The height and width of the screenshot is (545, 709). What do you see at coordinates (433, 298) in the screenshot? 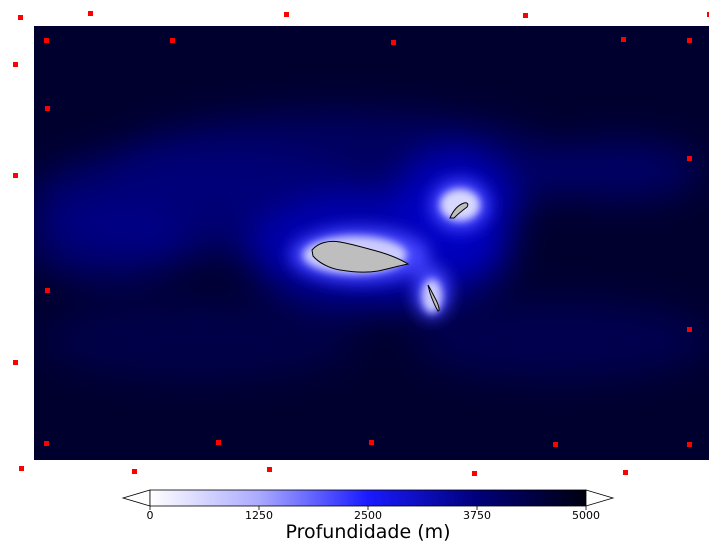
I see `desertas-islands` at bounding box center [433, 298].